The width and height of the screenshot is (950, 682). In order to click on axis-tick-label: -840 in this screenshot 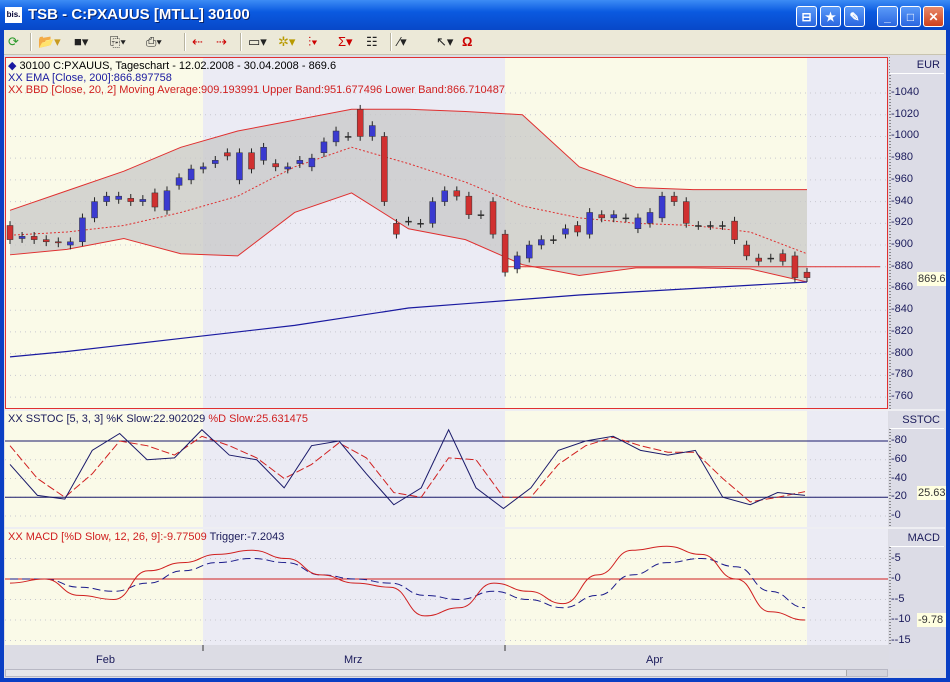, I will do `click(902, 309)`.